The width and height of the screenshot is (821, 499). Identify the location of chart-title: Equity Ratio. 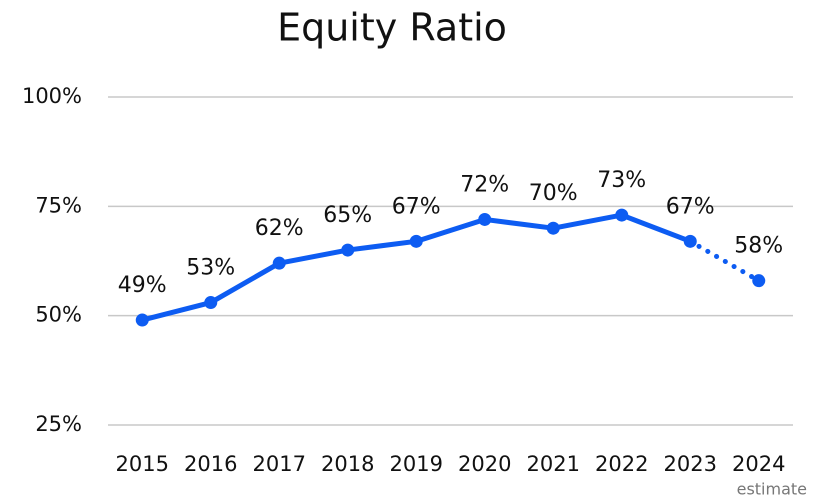
(392, 28).